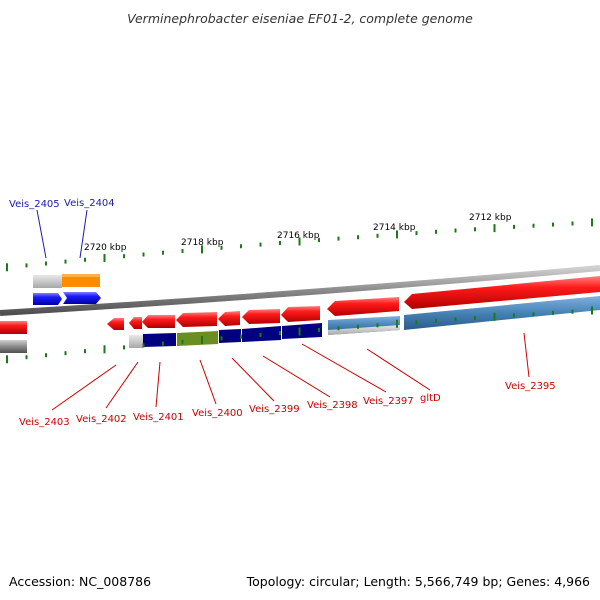  I want to click on scale-label-2716: 2716 kbp, so click(298, 236).